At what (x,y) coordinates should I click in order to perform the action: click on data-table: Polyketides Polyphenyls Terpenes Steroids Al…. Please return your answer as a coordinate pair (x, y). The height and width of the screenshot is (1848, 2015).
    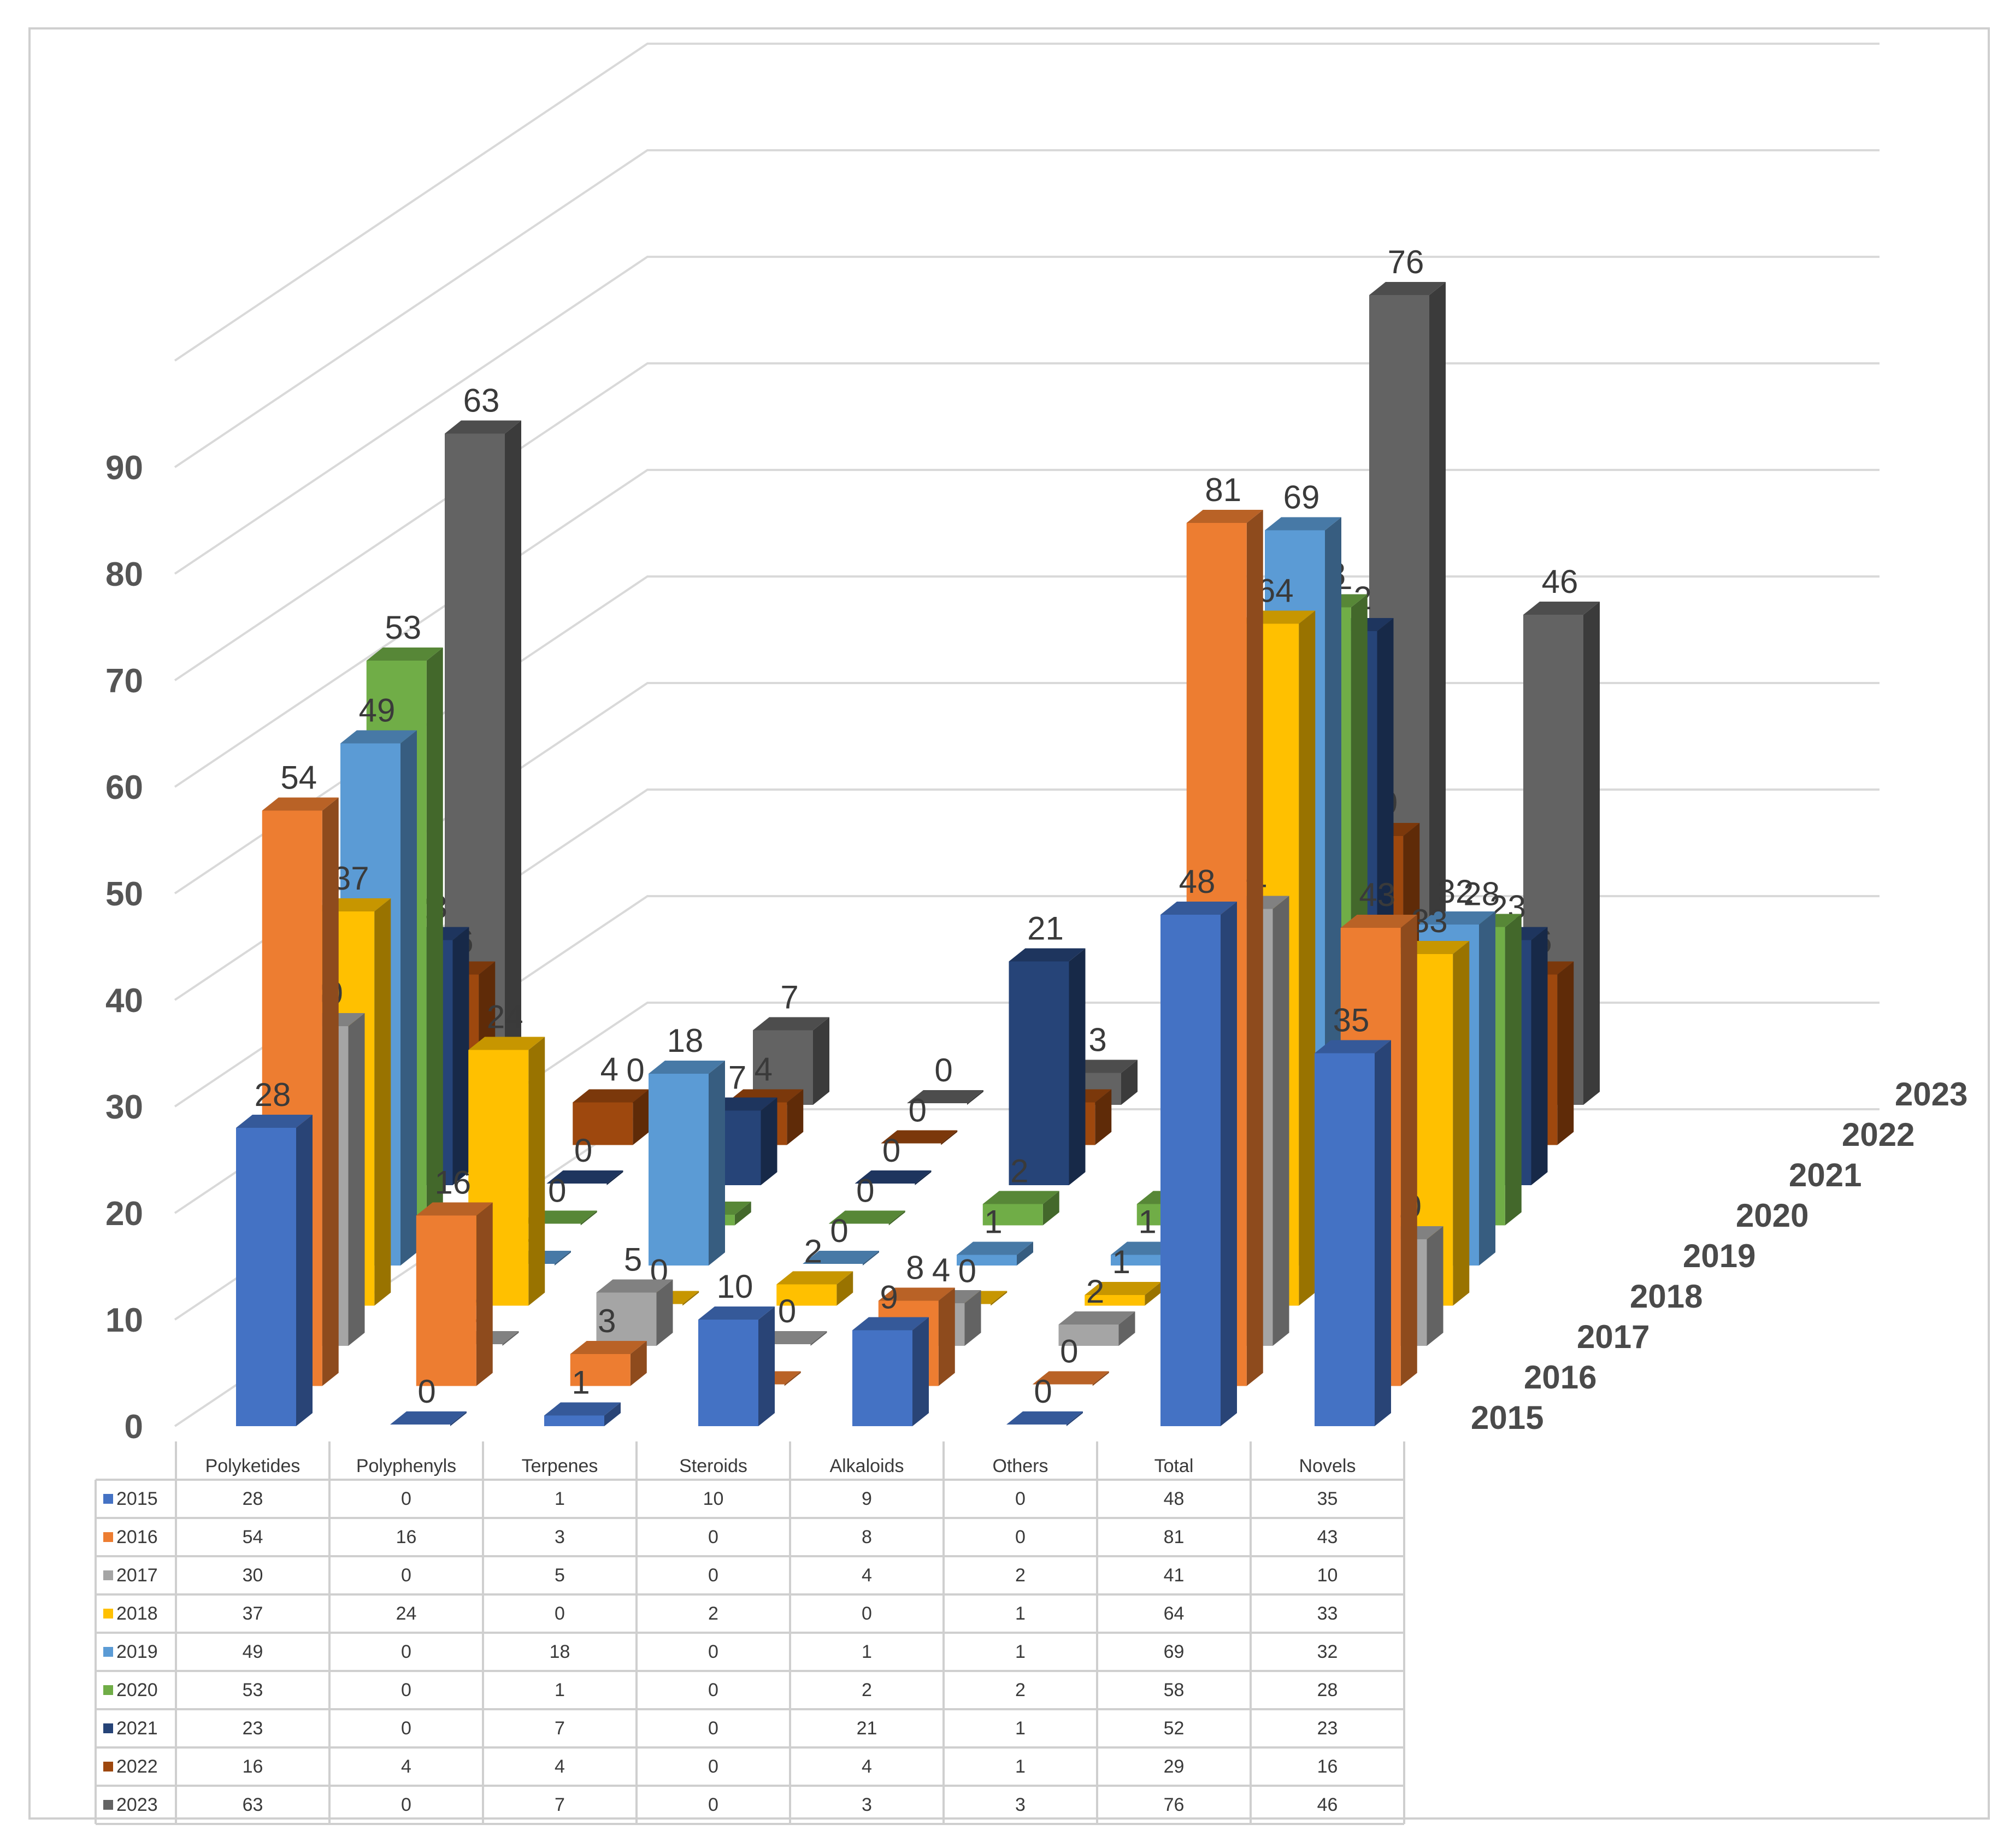
    Looking at the image, I should click on (750, 1633).